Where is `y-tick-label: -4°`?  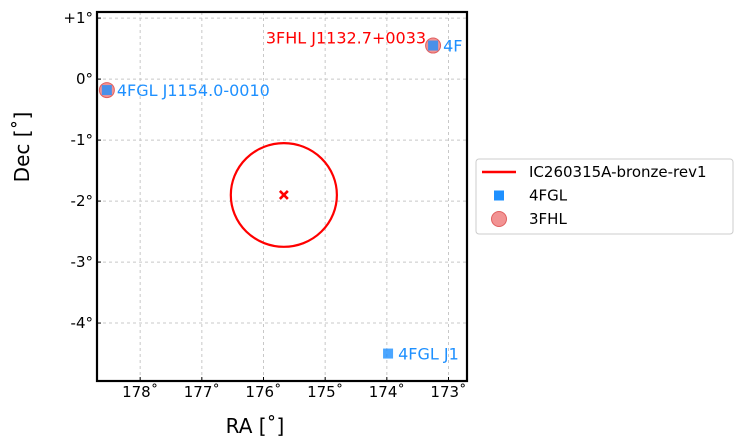
y-tick-label: -4° is located at coordinates (82, 323).